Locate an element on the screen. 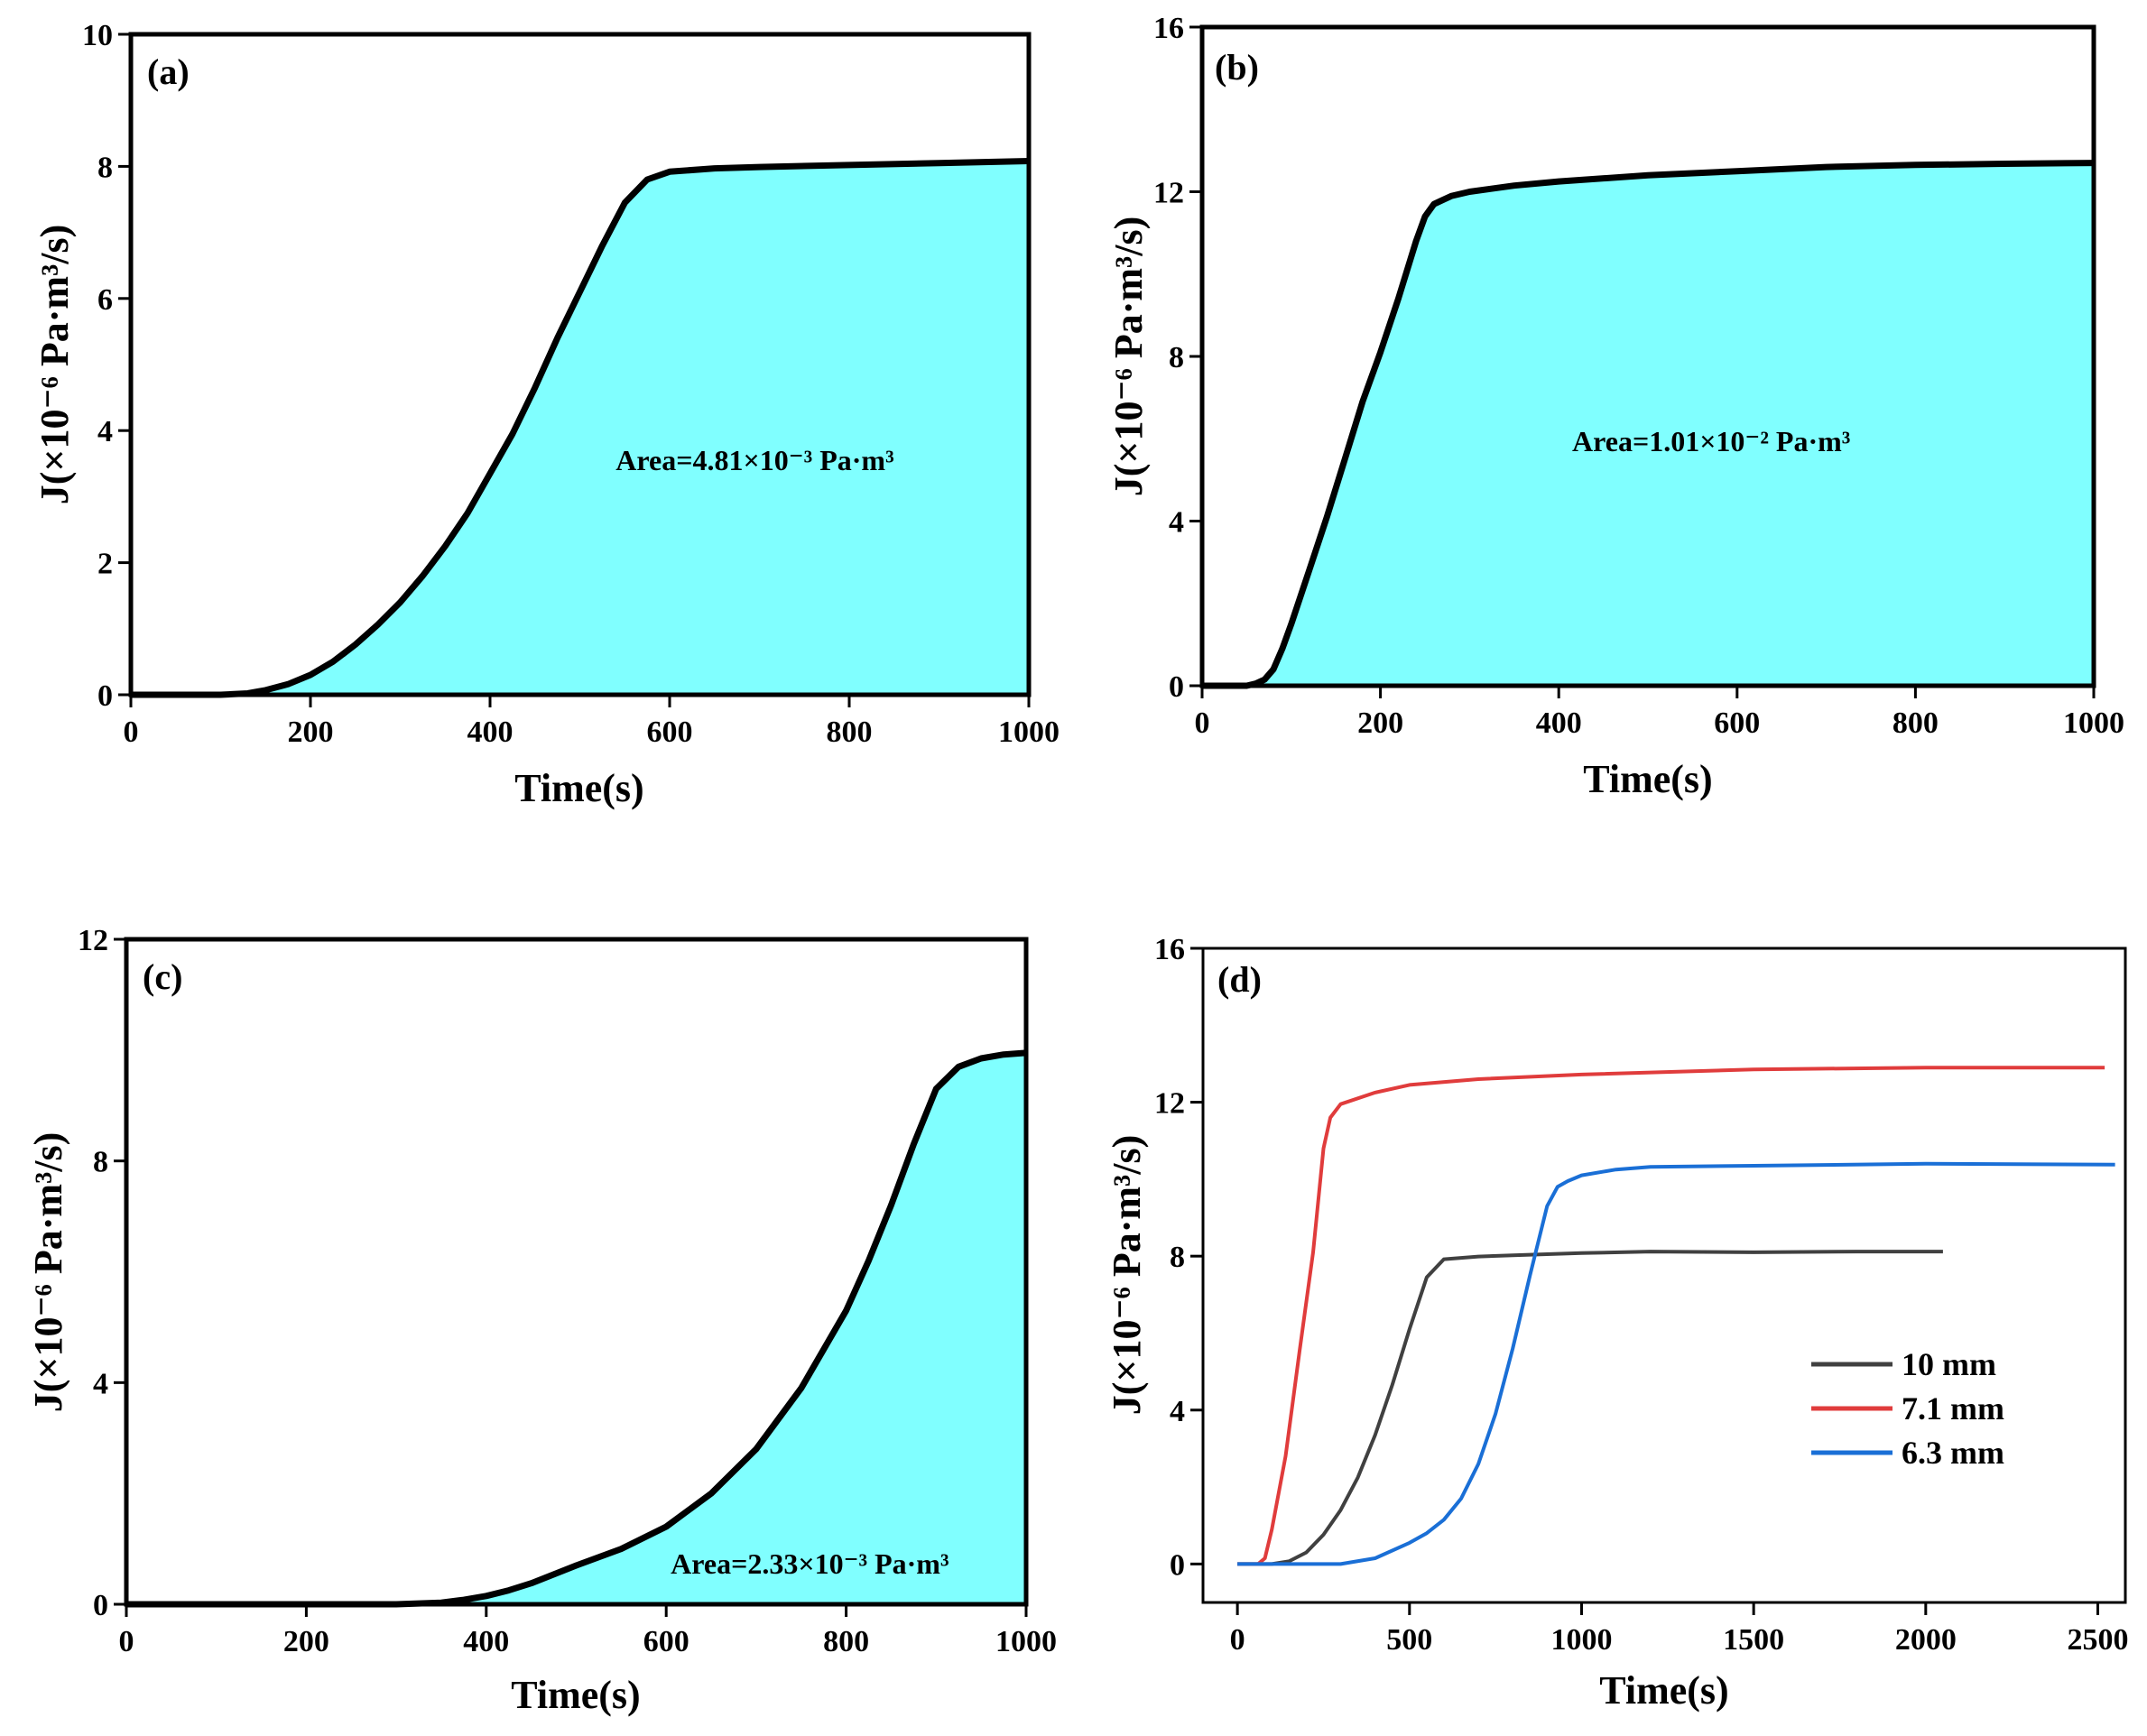  x-tick-label: 2000 is located at coordinates (1926, 1640).